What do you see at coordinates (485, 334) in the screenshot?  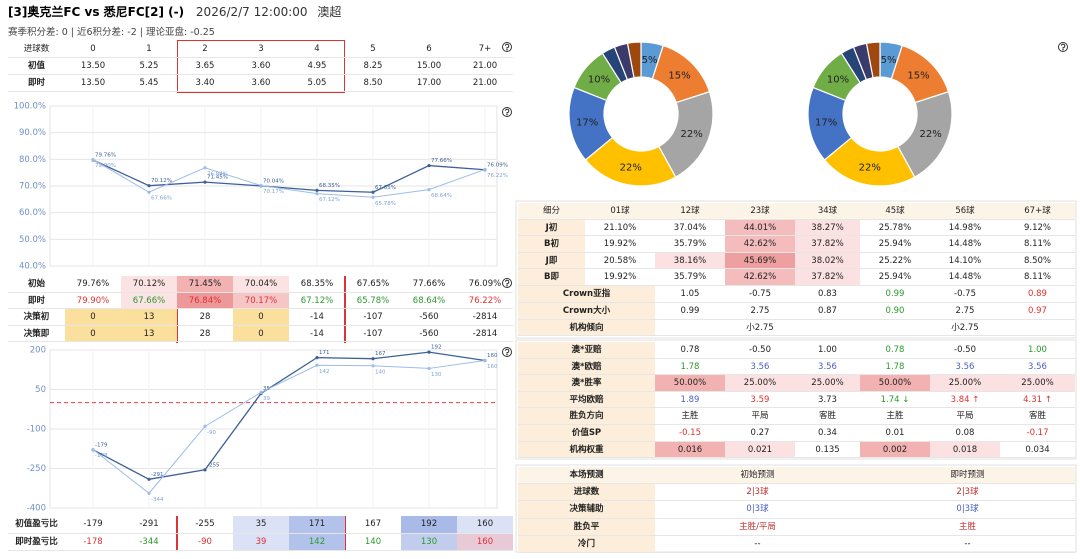 I see `table-cell: -2814` at bounding box center [485, 334].